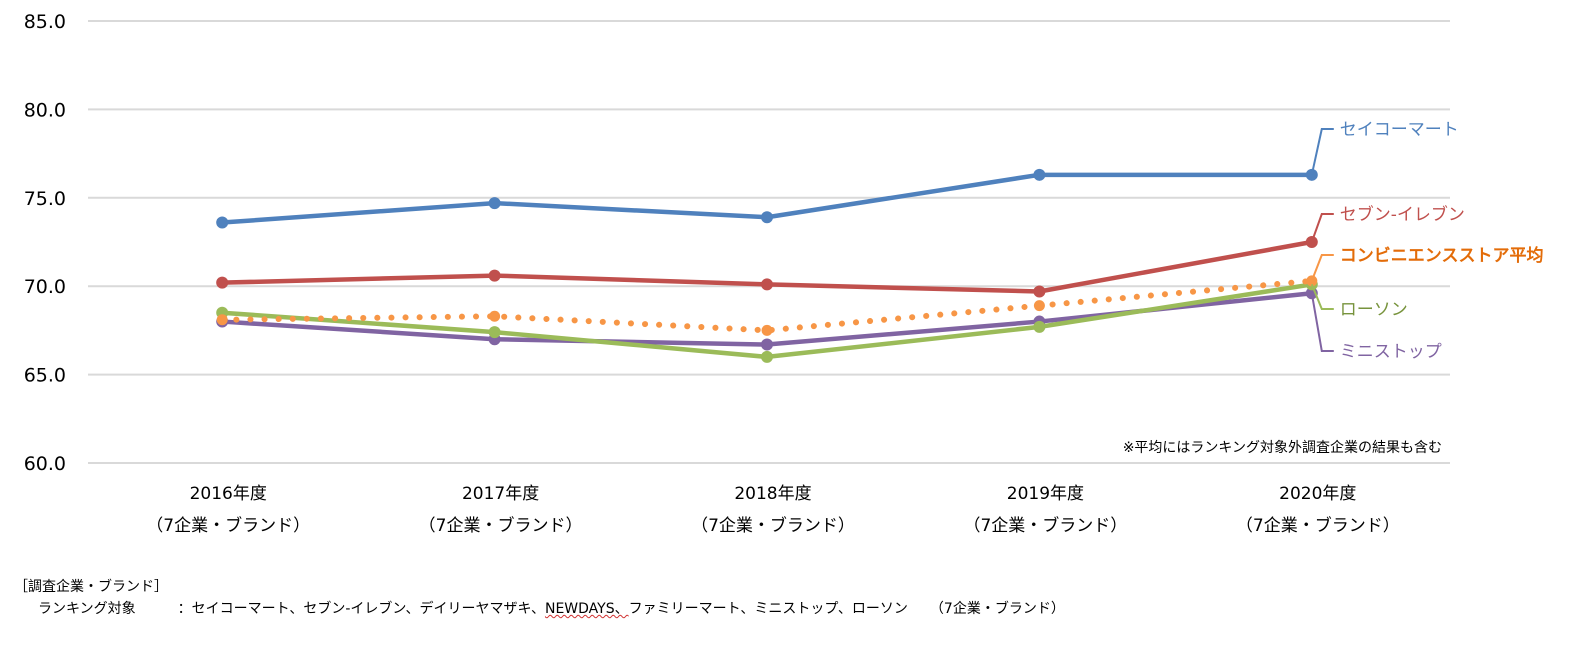 The image size is (1586, 648). Describe the element at coordinates (1442, 255) in the screenshot. I see `series-label-text: コンビニエンスストア平均` at that location.